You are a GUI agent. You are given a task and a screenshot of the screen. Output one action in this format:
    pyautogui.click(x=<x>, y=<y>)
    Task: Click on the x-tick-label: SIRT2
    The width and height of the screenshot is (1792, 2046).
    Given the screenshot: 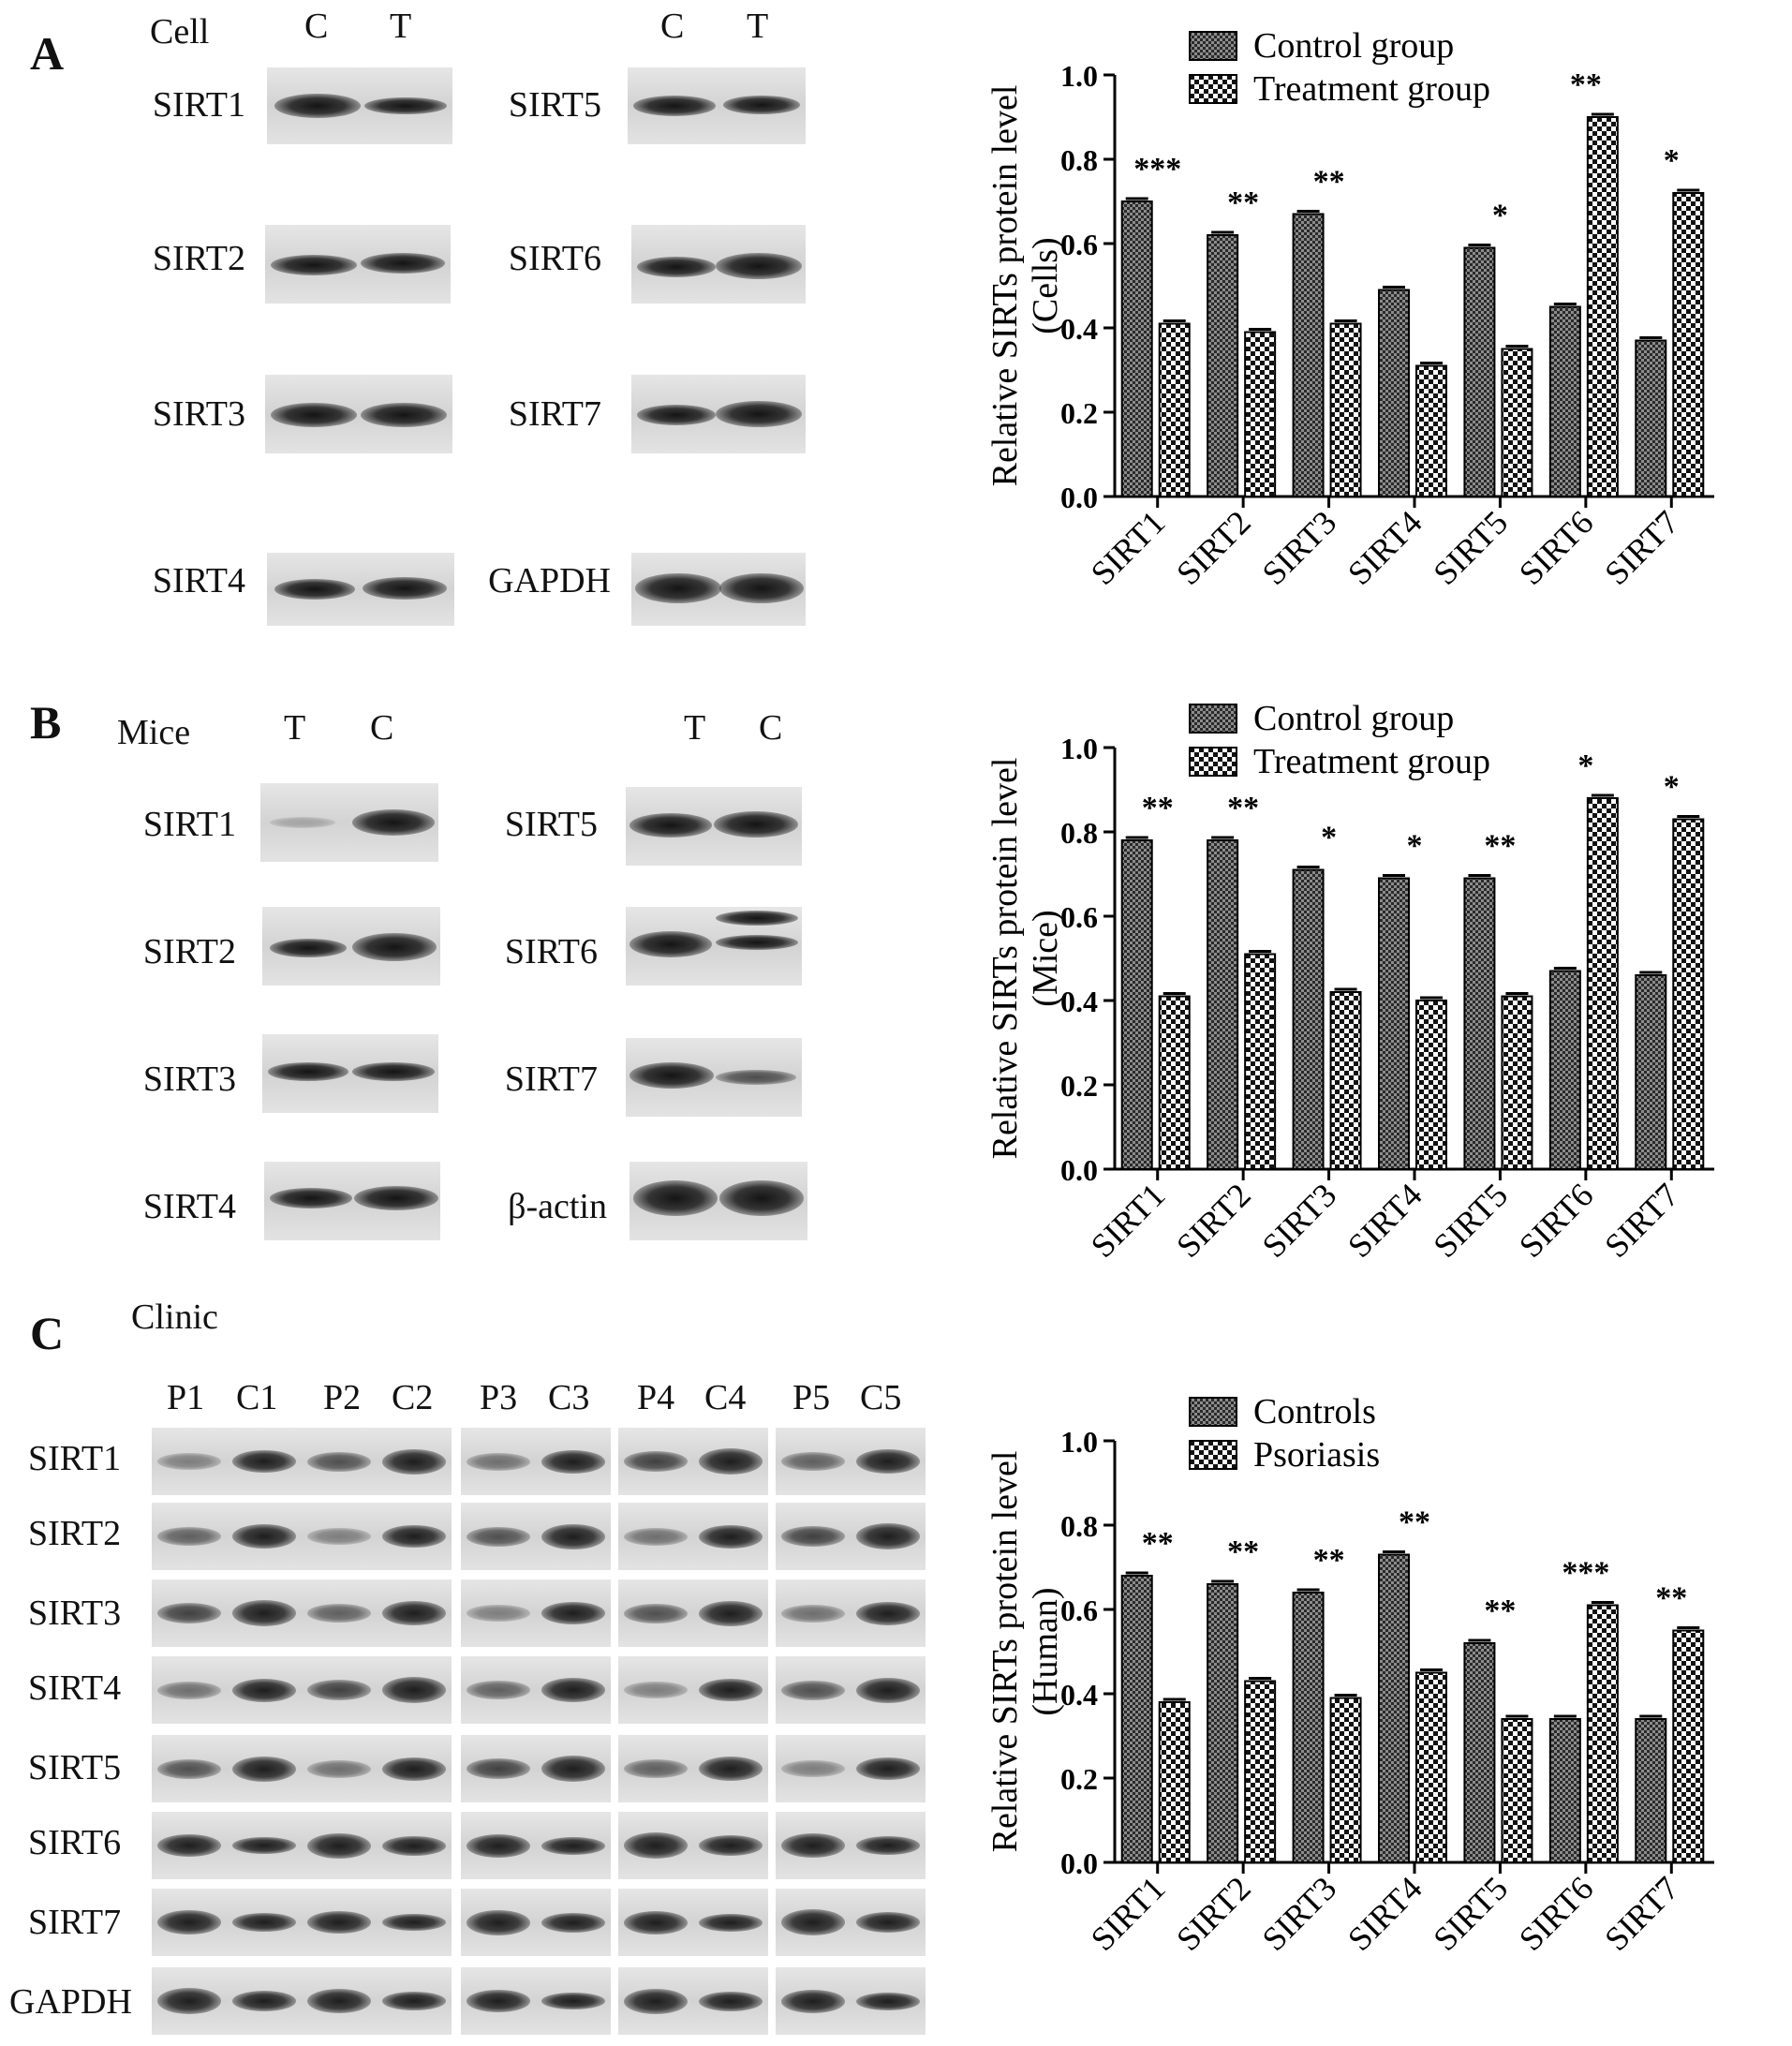 What is the action you would take?
    pyautogui.click(x=1213, y=1220)
    